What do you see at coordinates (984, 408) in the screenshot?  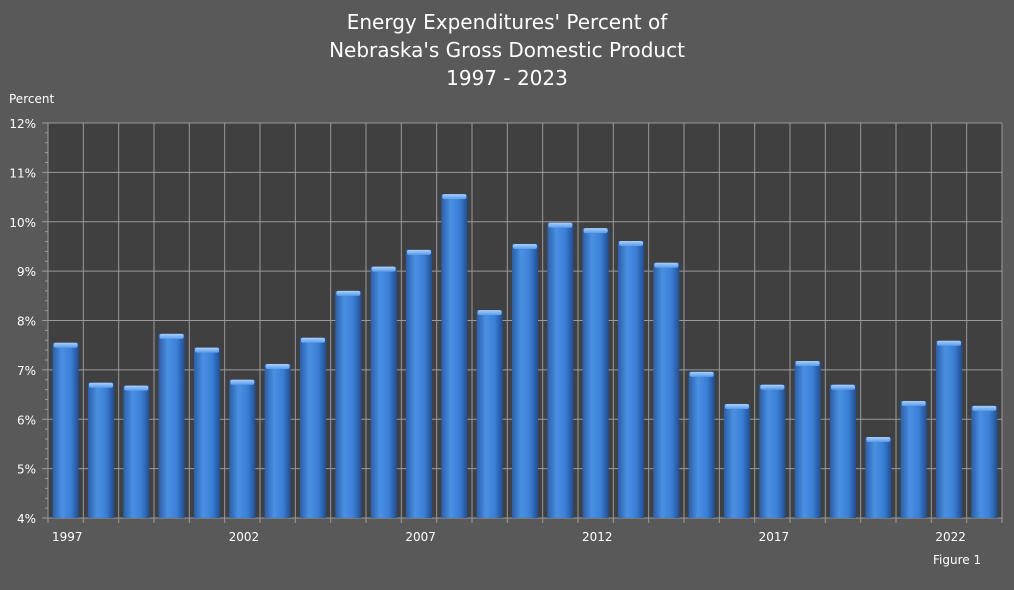 I see `bar-top-2023` at bounding box center [984, 408].